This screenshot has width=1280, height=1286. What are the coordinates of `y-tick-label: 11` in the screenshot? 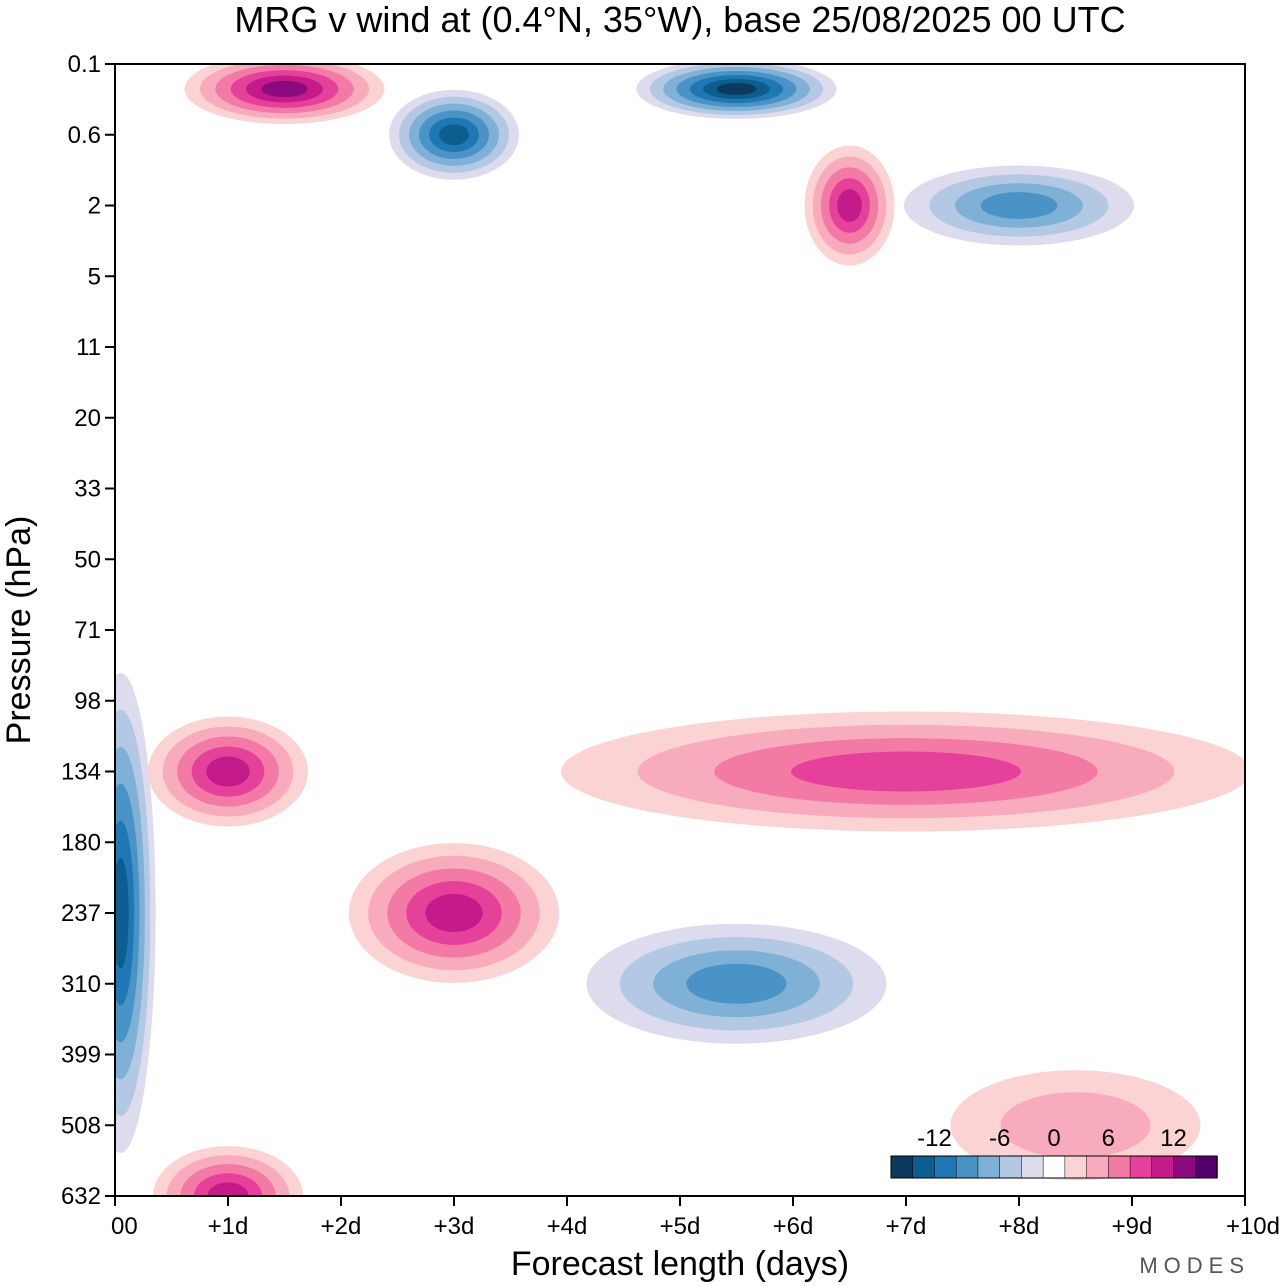 It's located at (88, 347).